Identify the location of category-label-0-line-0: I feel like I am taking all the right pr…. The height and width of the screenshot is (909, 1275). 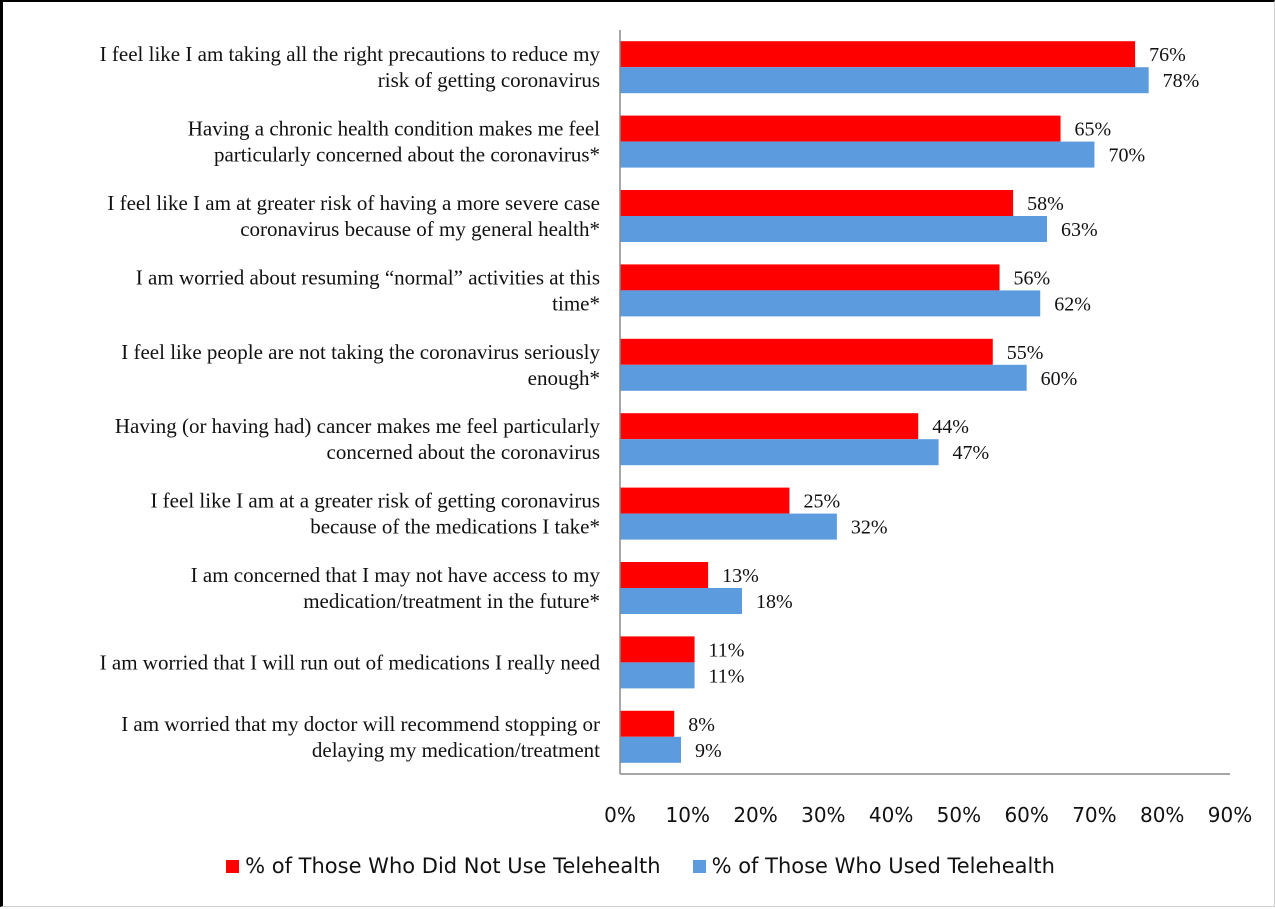
(350, 54).